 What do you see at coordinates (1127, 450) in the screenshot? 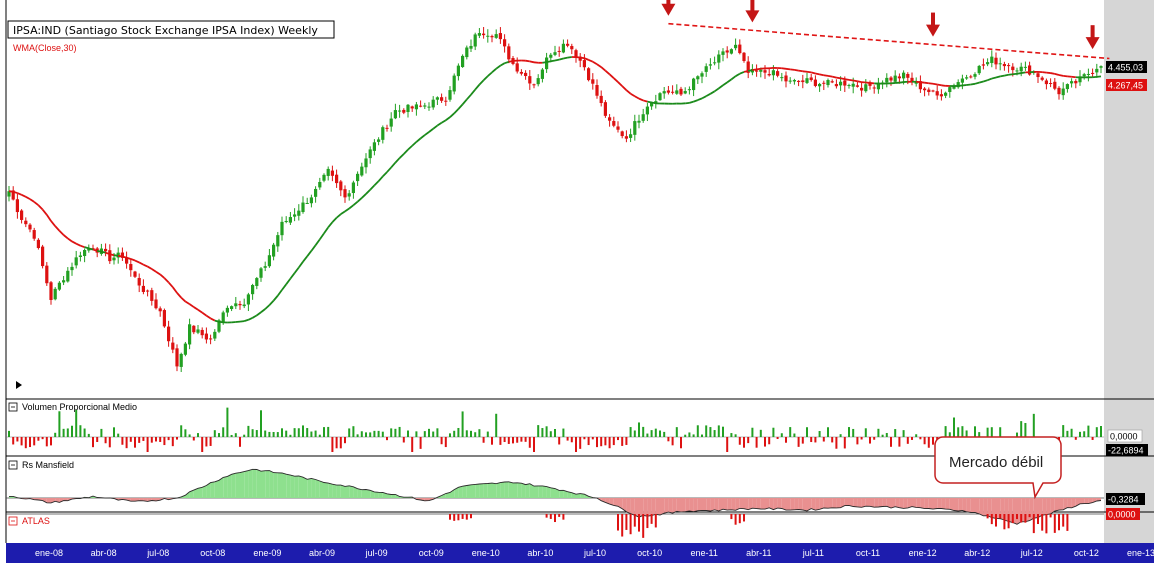
I see `volume-label-current` at bounding box center [1127, 450].